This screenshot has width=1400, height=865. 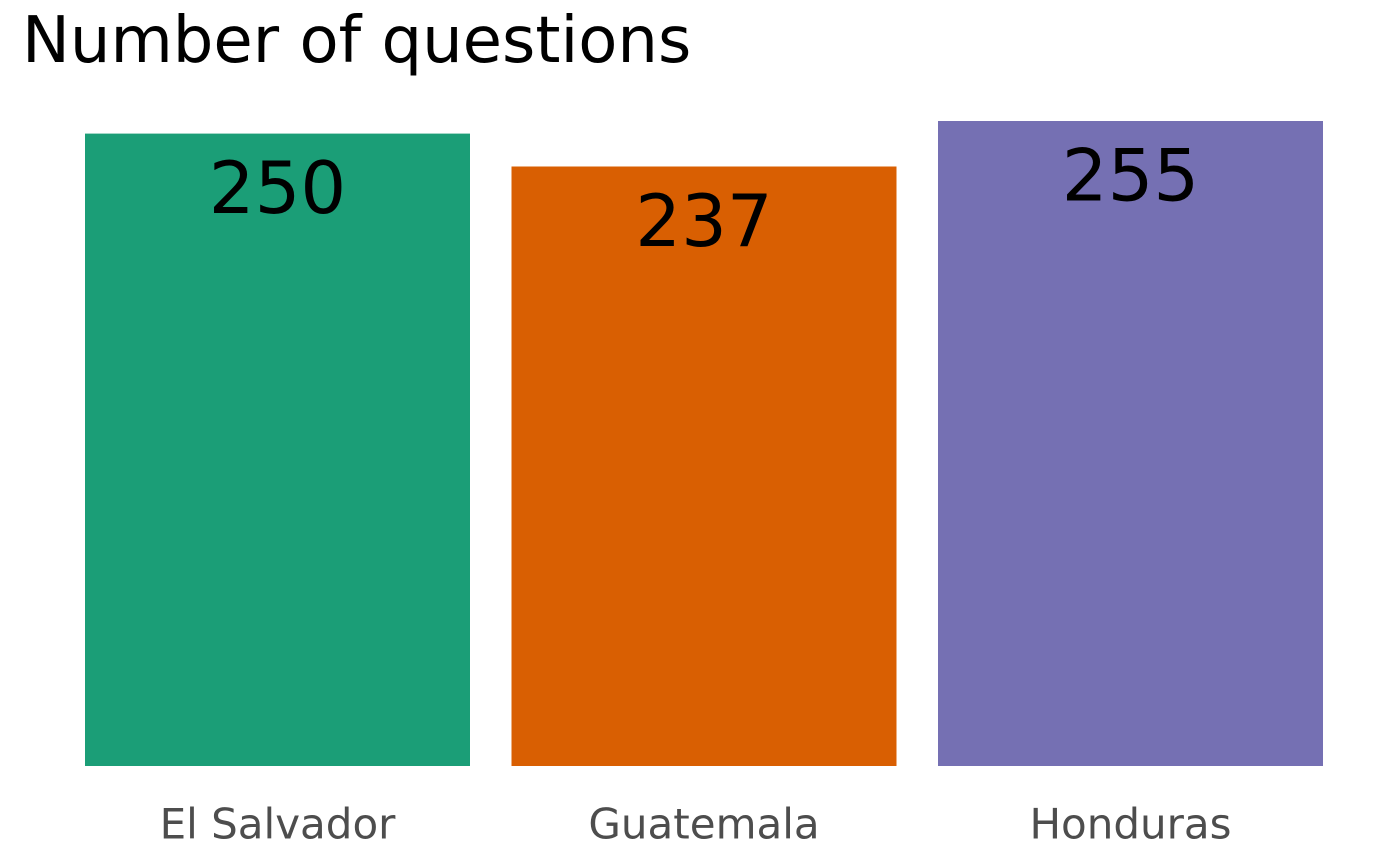 I want to click on x-tick-label: Honduras, so click(x=1130, y=824).